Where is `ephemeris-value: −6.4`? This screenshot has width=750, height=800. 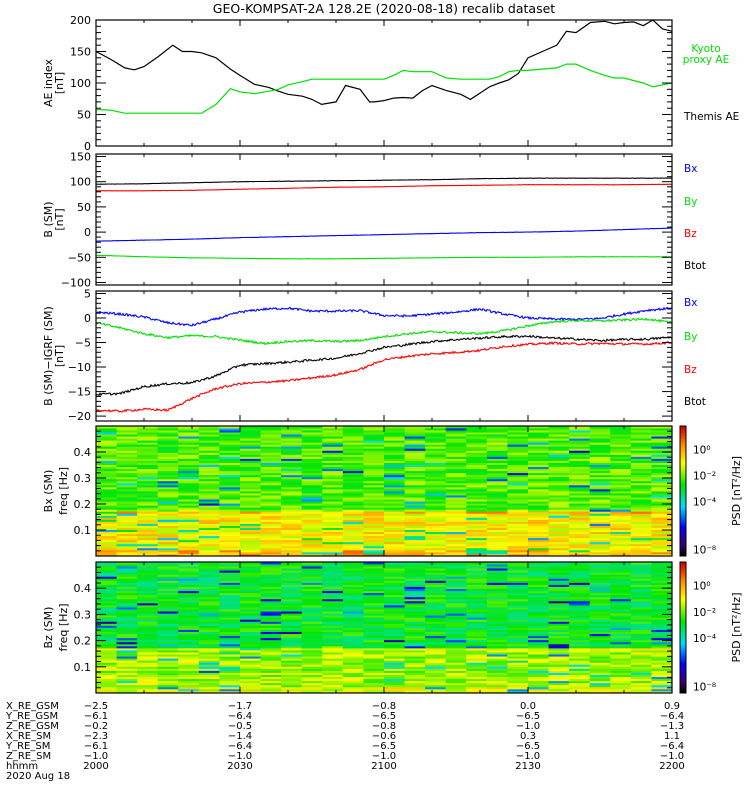 ephemeris-value: −6.4 is located at coordinates (672, 716).